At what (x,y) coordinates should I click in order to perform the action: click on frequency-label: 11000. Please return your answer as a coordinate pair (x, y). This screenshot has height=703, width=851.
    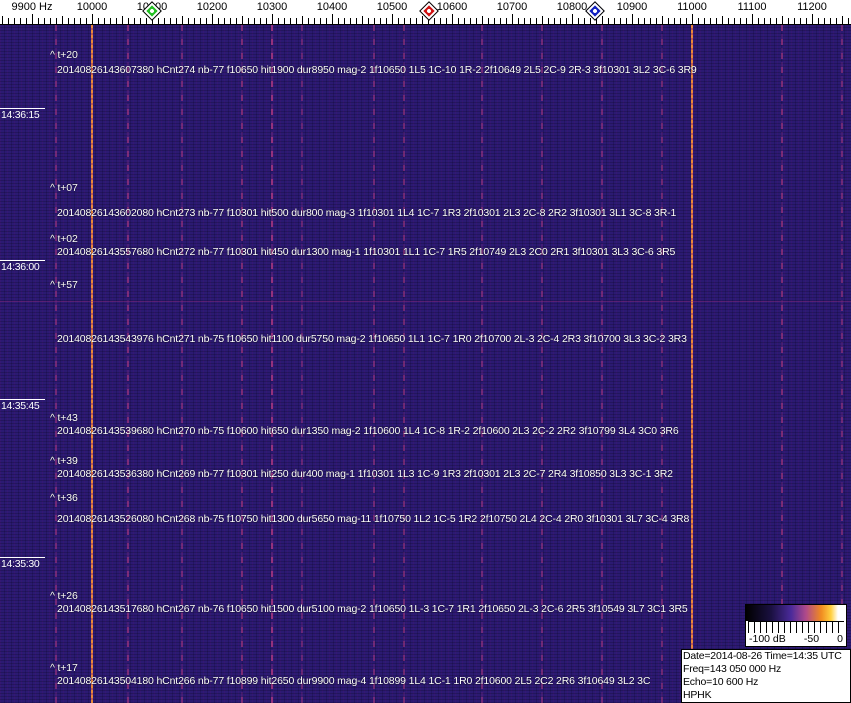
    Looking at the image, I should click on (692, 7).